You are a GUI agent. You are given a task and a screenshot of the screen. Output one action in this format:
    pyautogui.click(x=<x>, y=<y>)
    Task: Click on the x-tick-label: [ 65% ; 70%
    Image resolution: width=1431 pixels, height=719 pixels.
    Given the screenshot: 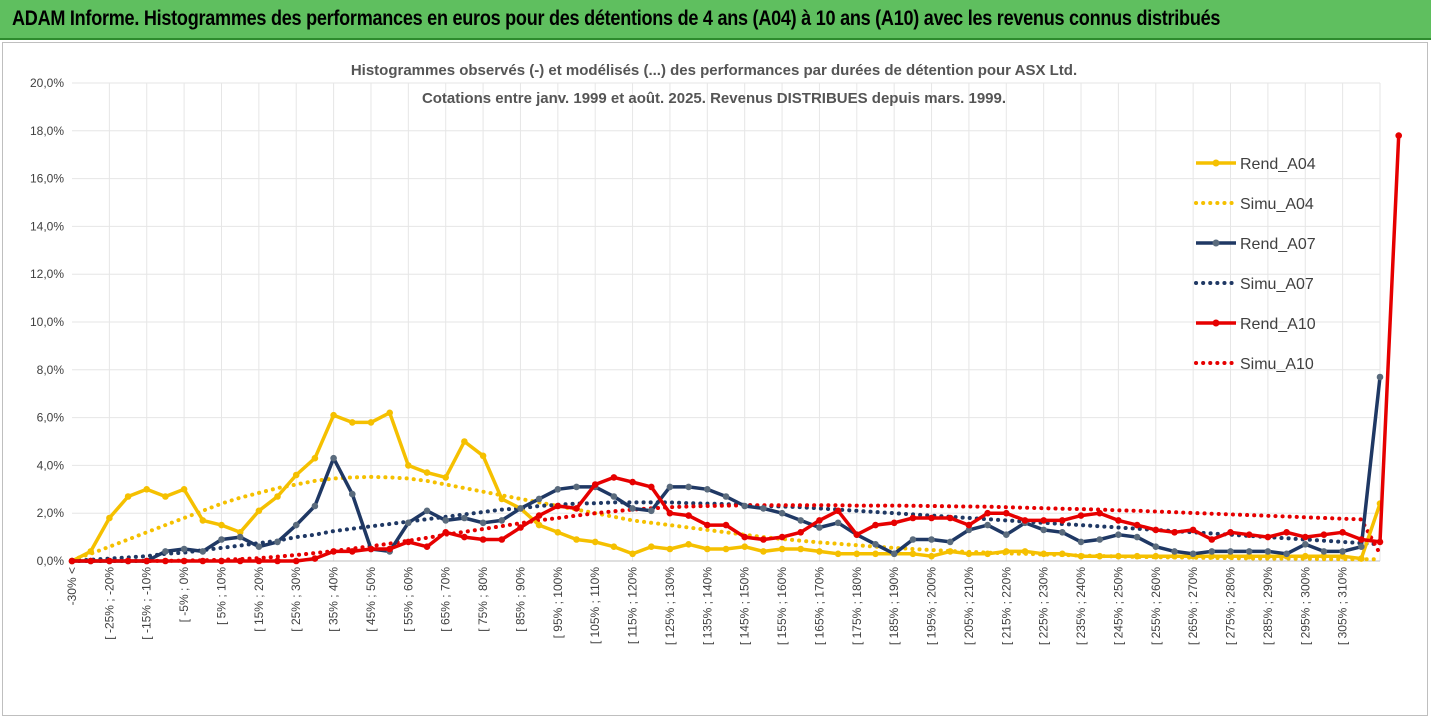 What is the action you would take?
    pyautogui.click(x=446, y=599)
    